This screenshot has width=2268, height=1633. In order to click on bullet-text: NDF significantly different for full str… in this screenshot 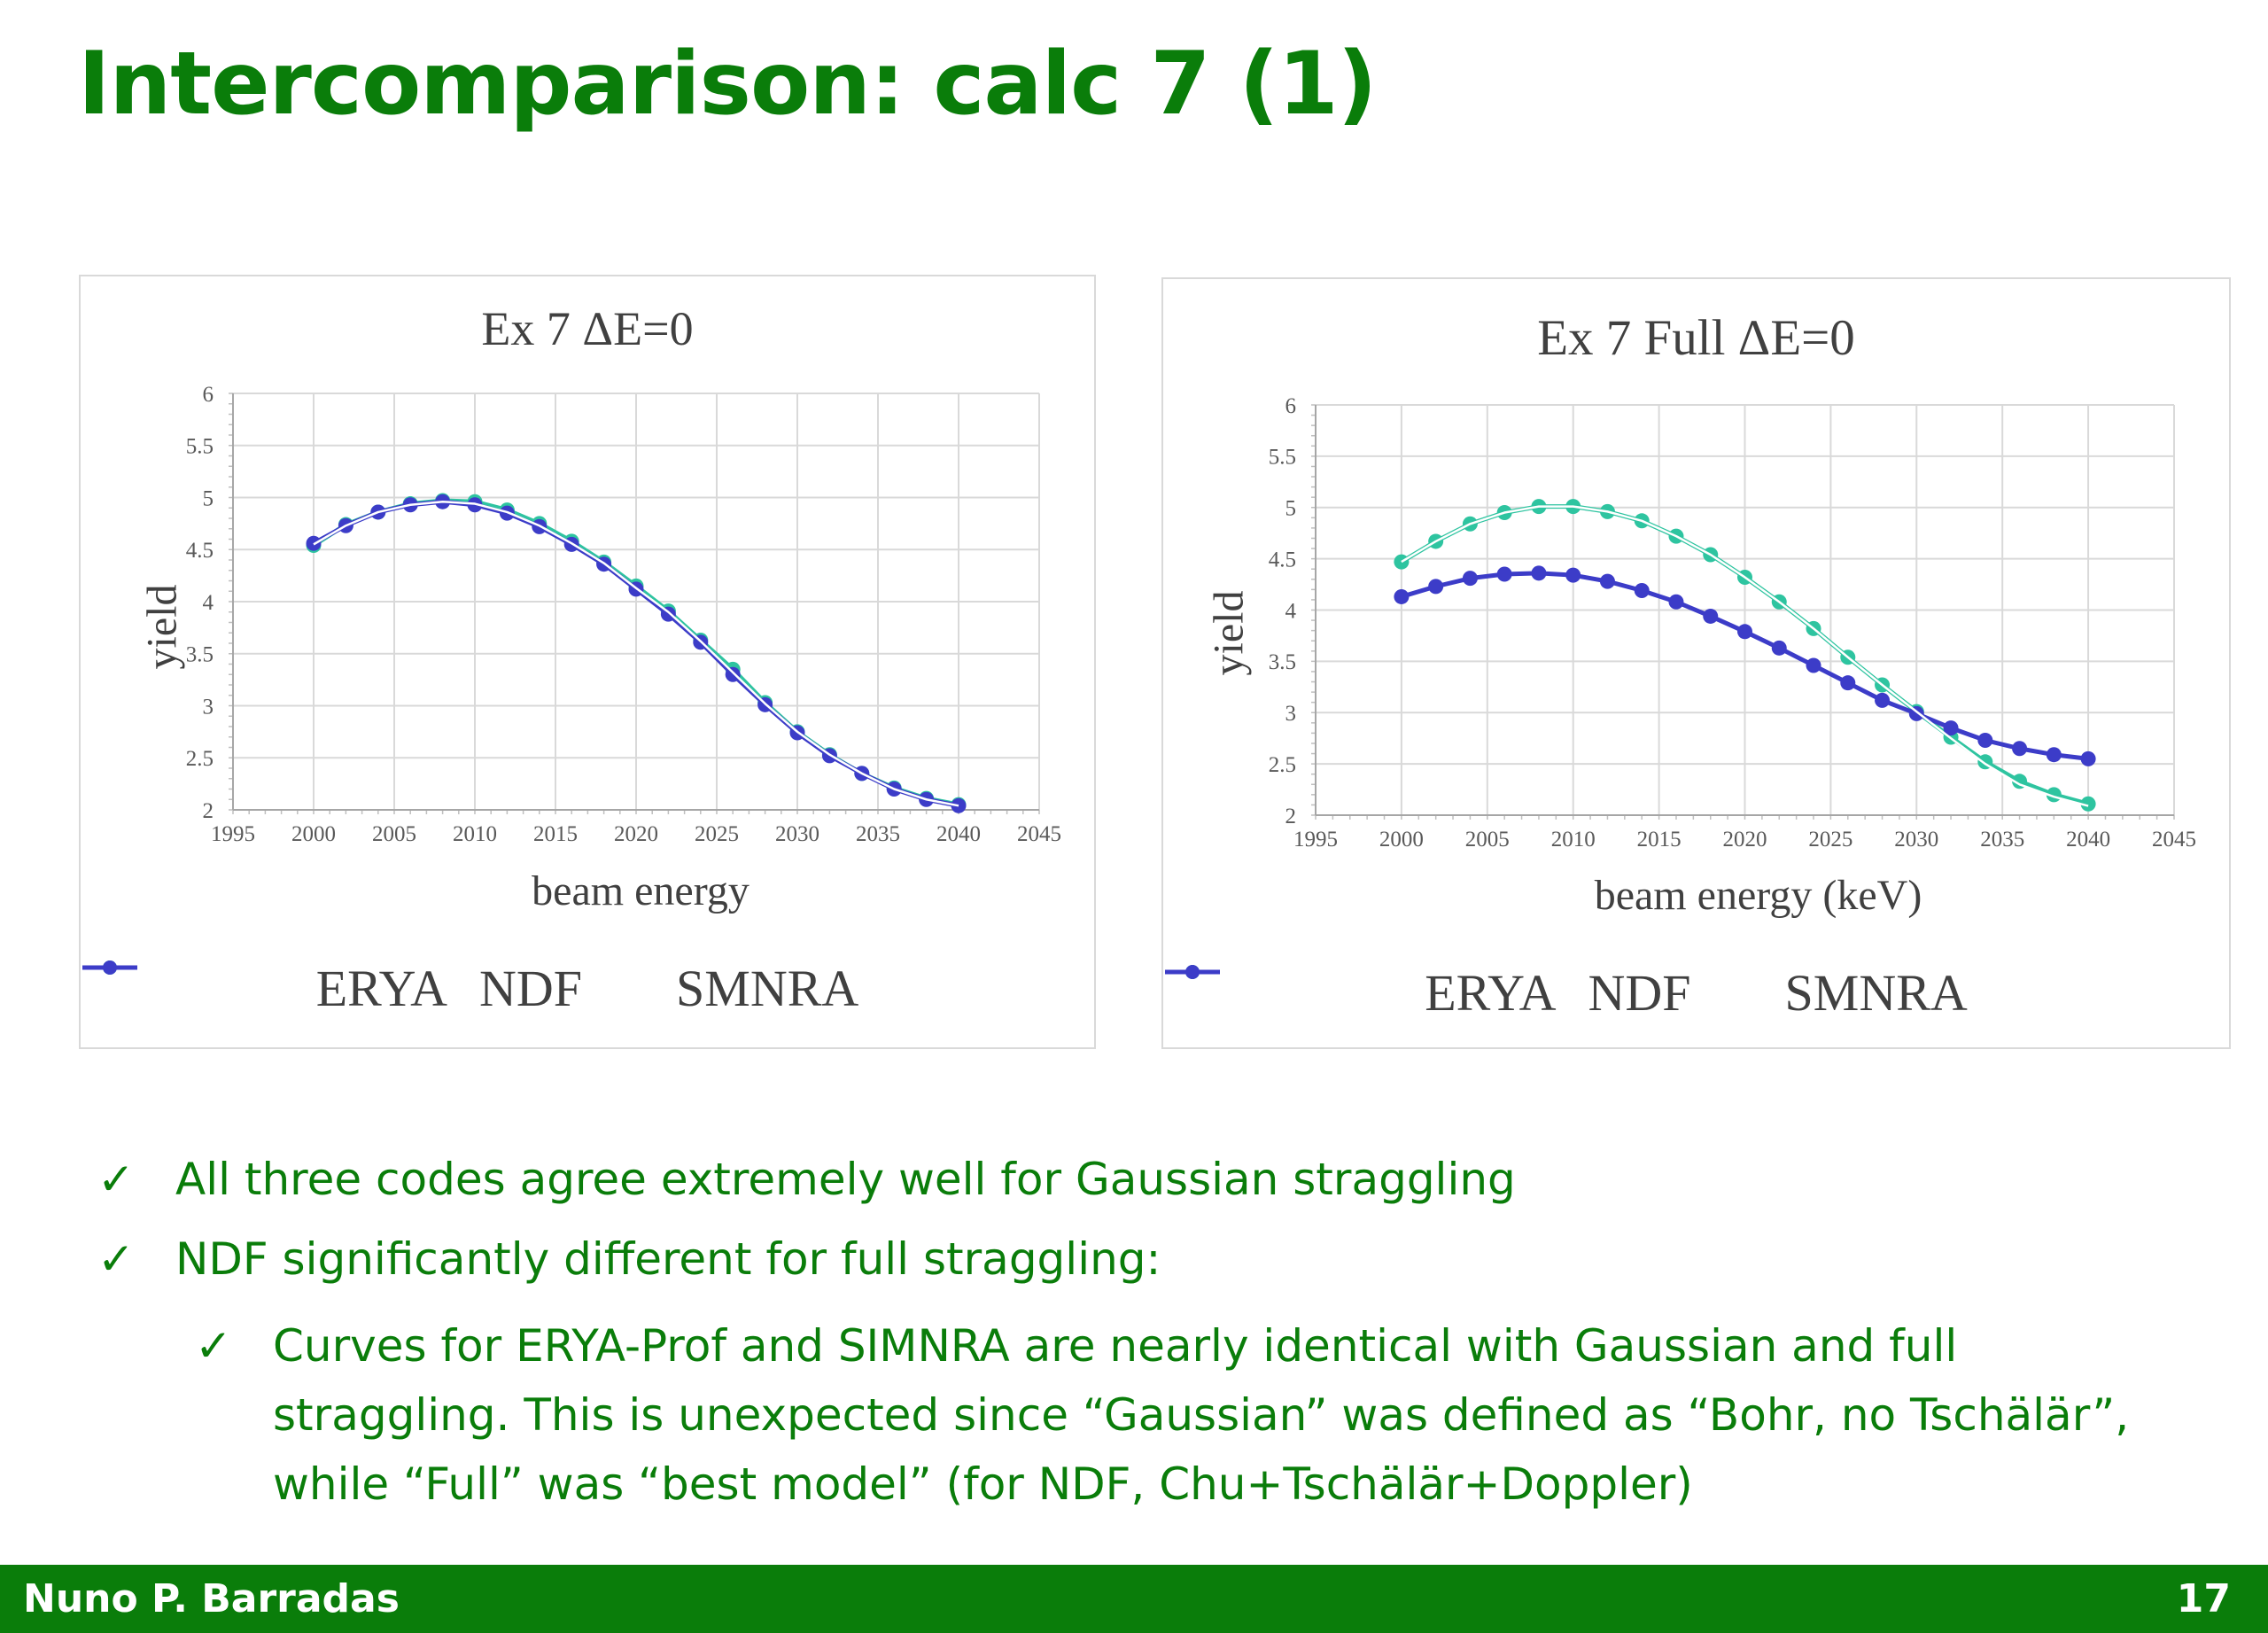, I will do `click(668, 1259)`.